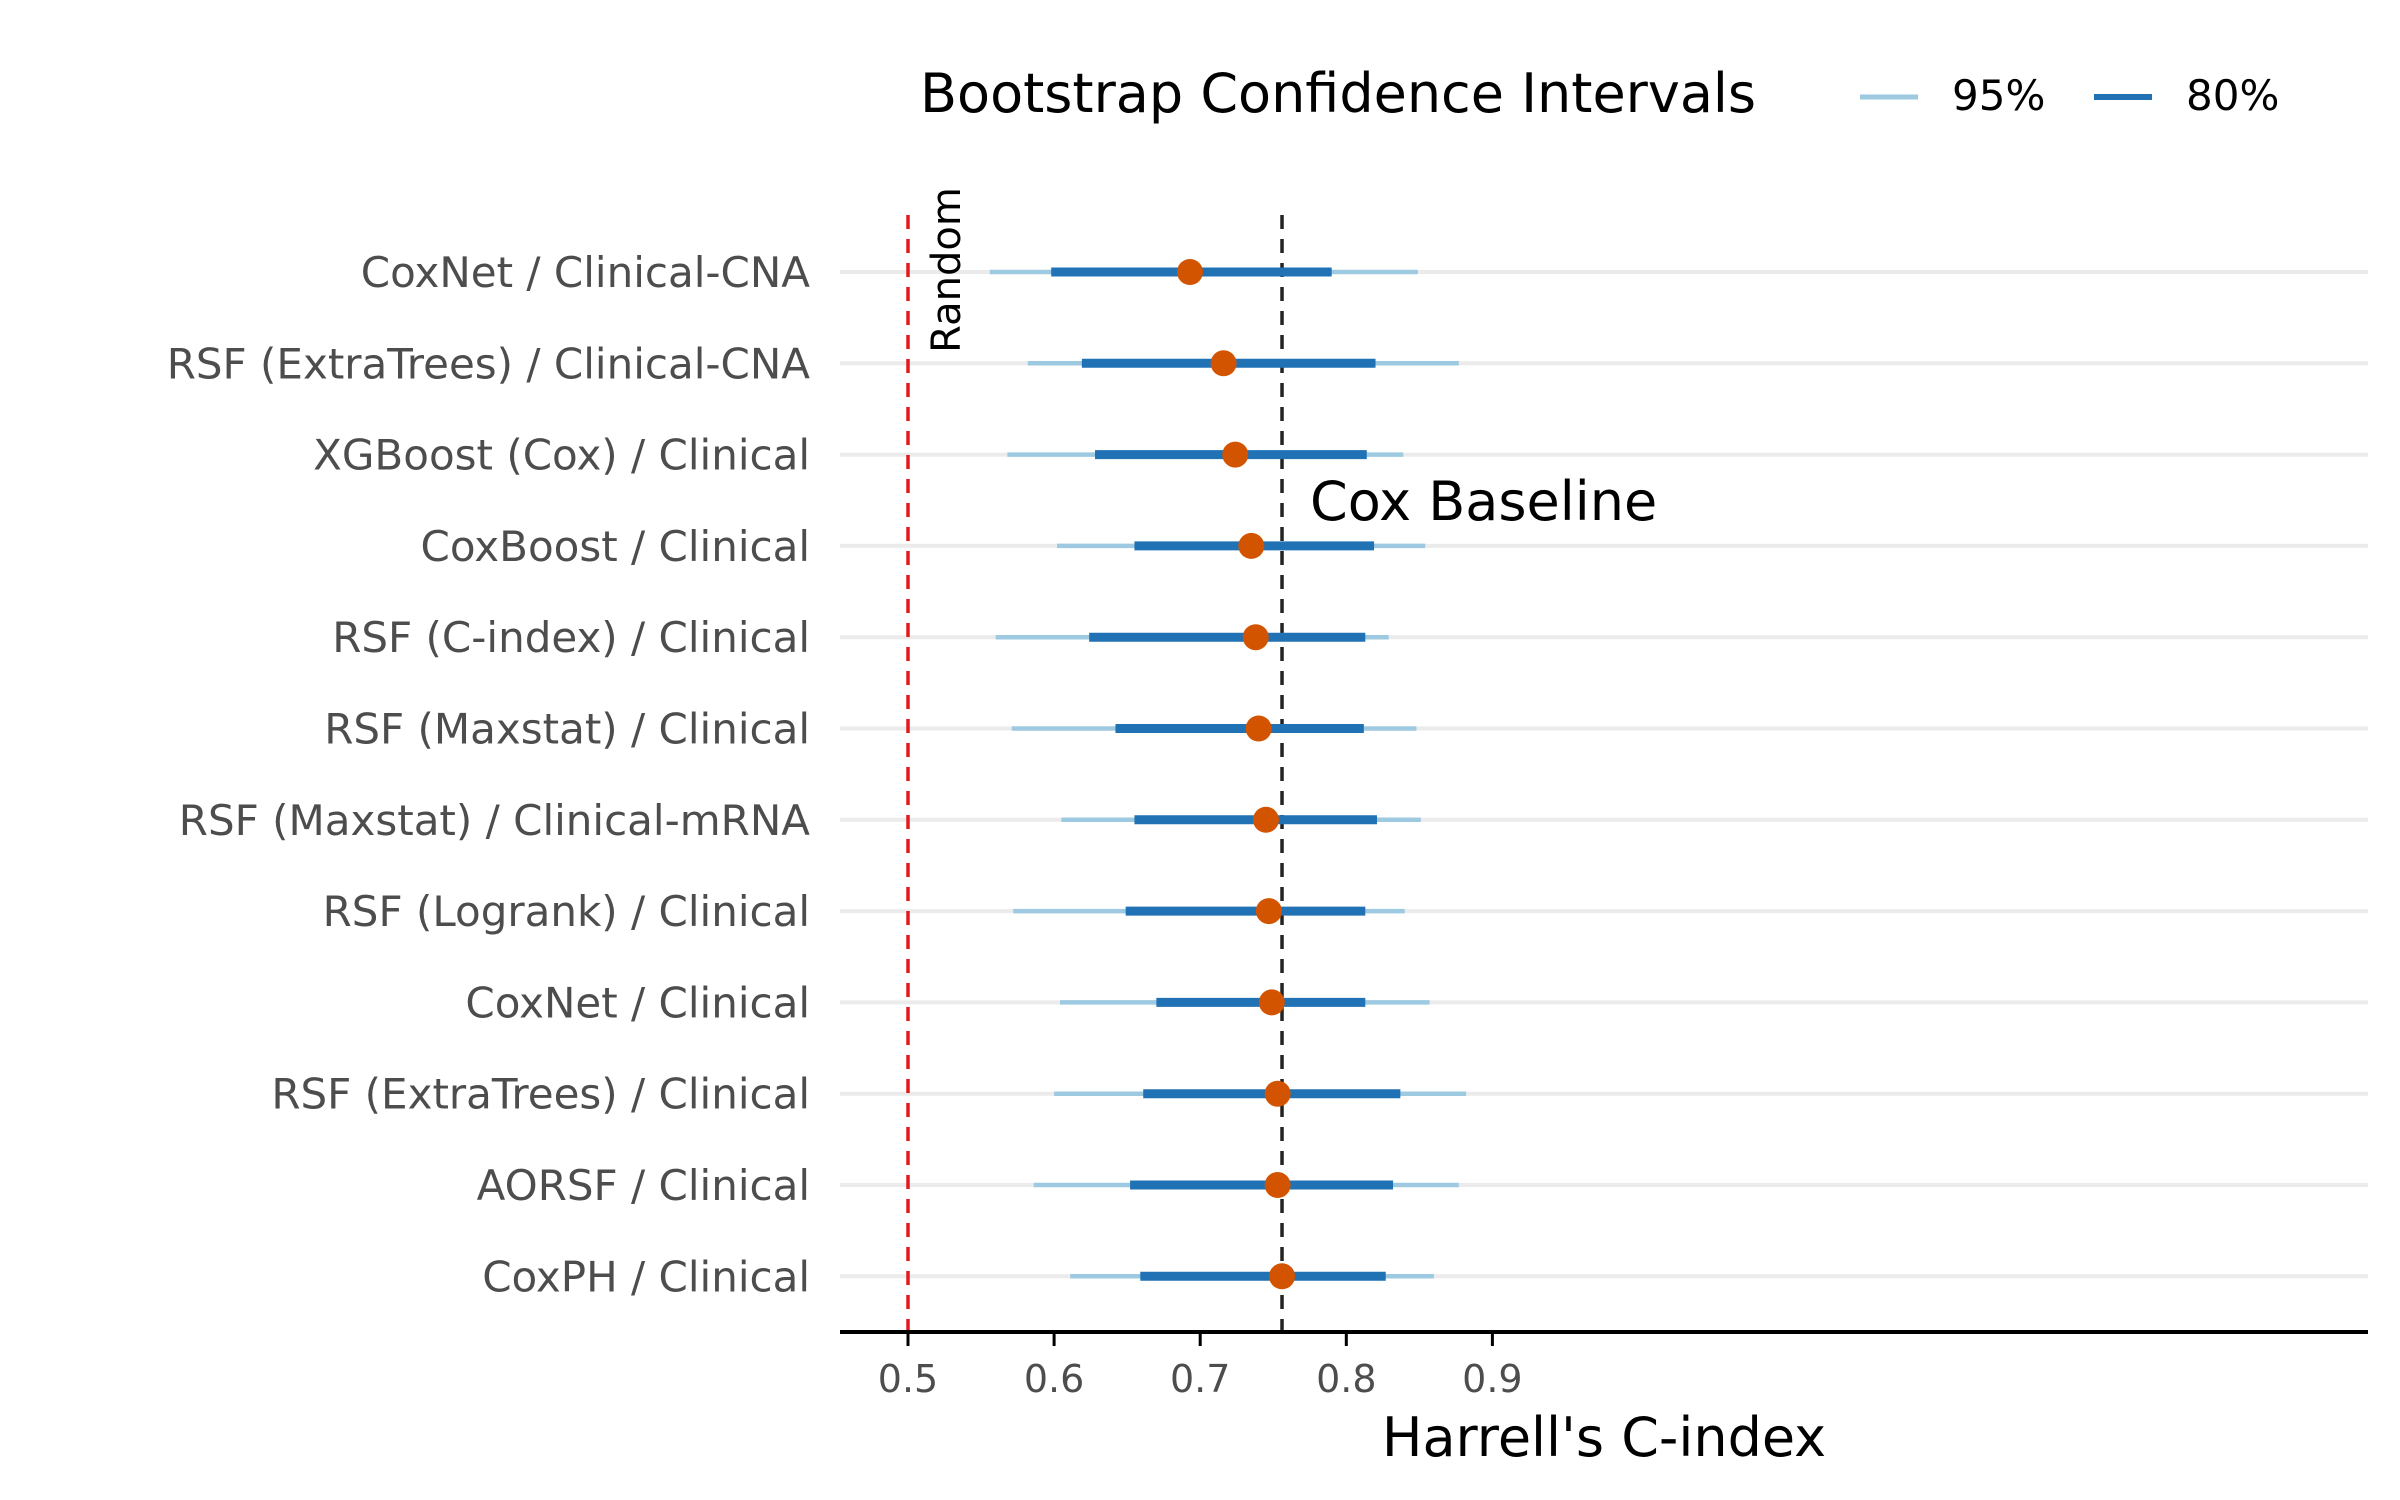 The height and width of the screenshot is (1500, 2400). Describe the element at coordinates (1604, 1437) in the screenshot. I see `x-axis-title: Harrell's C-index` at that location.